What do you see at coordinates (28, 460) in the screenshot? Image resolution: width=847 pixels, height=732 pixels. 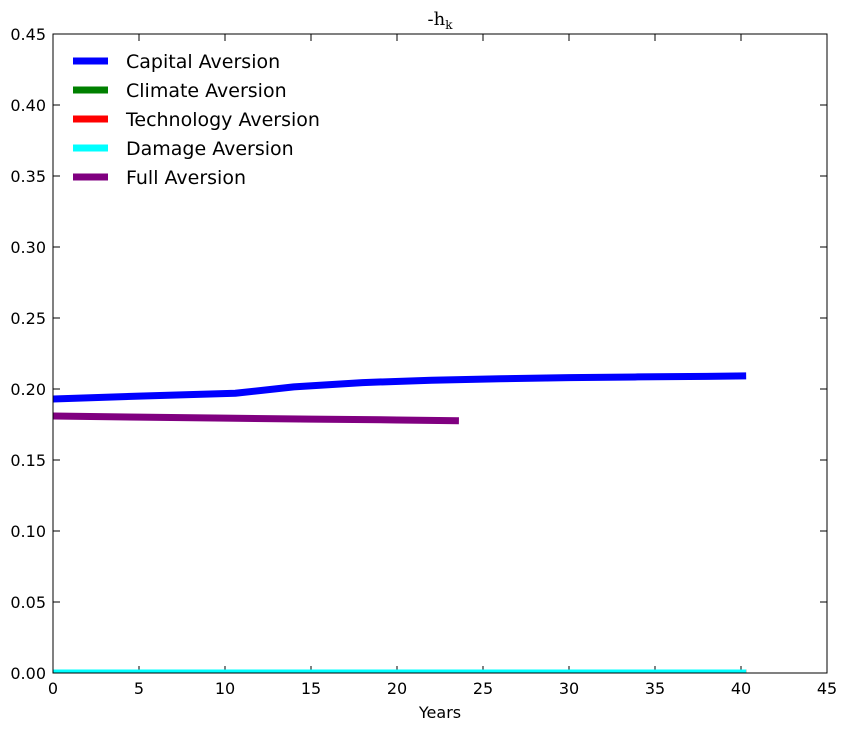 I see `y-tick-label: 0.15` at bounding box center [28, 460].